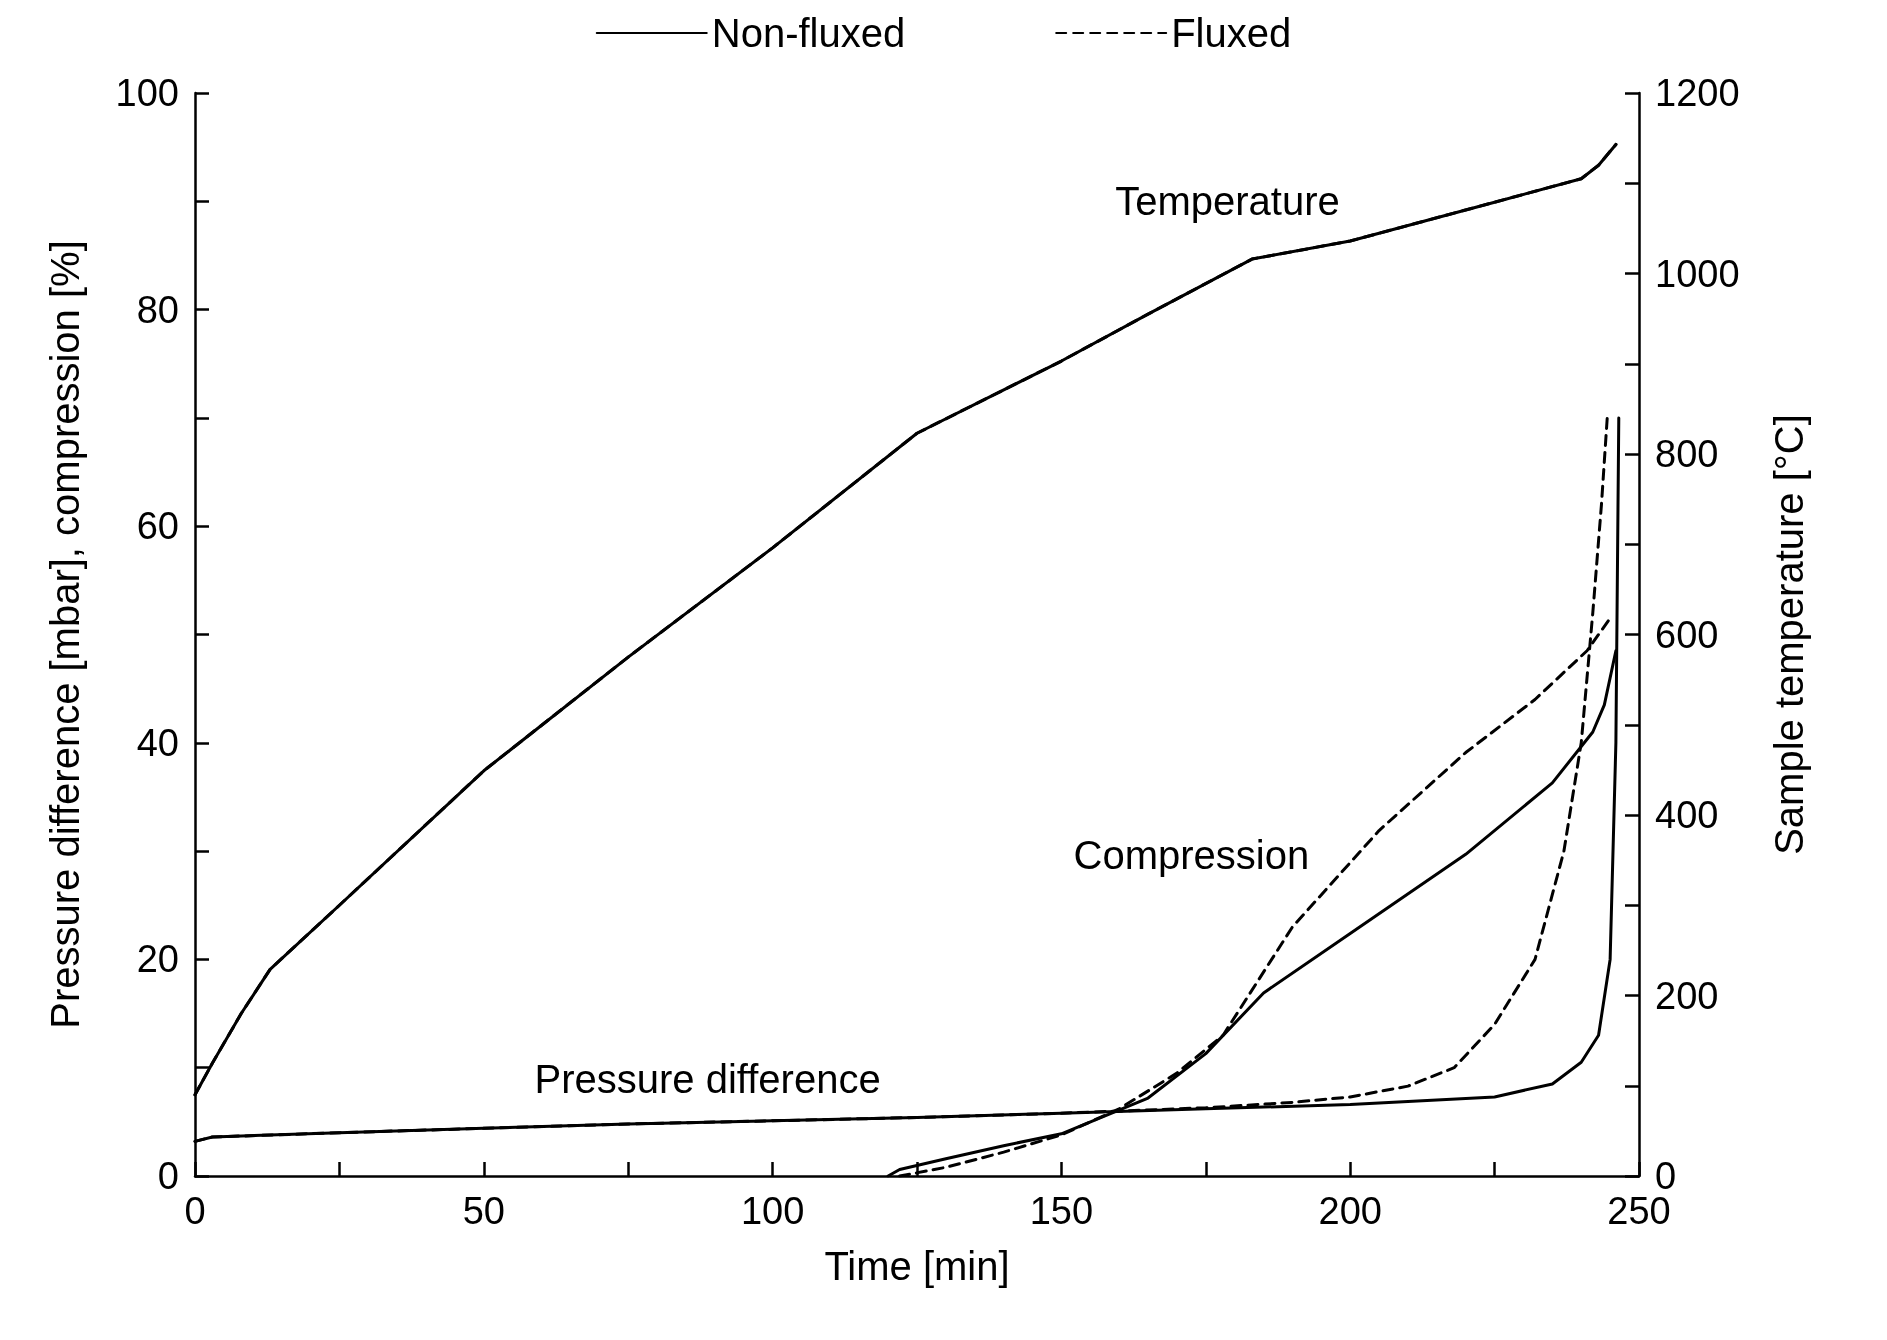 This screenshot has height=1340, width=1887. I want to click on annotation: Pressure difference, so click(707, 1078).